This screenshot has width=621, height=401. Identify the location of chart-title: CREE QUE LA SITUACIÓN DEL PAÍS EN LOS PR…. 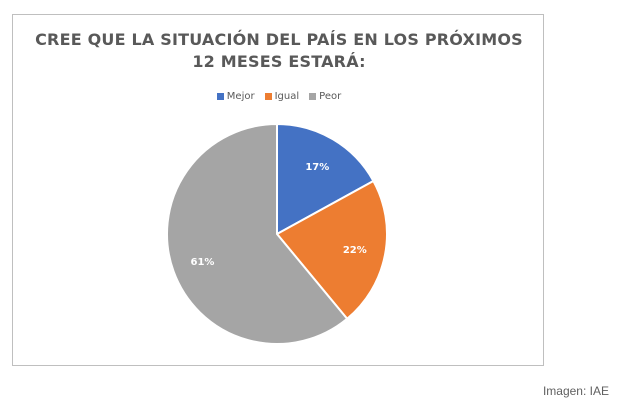
(279, 51).